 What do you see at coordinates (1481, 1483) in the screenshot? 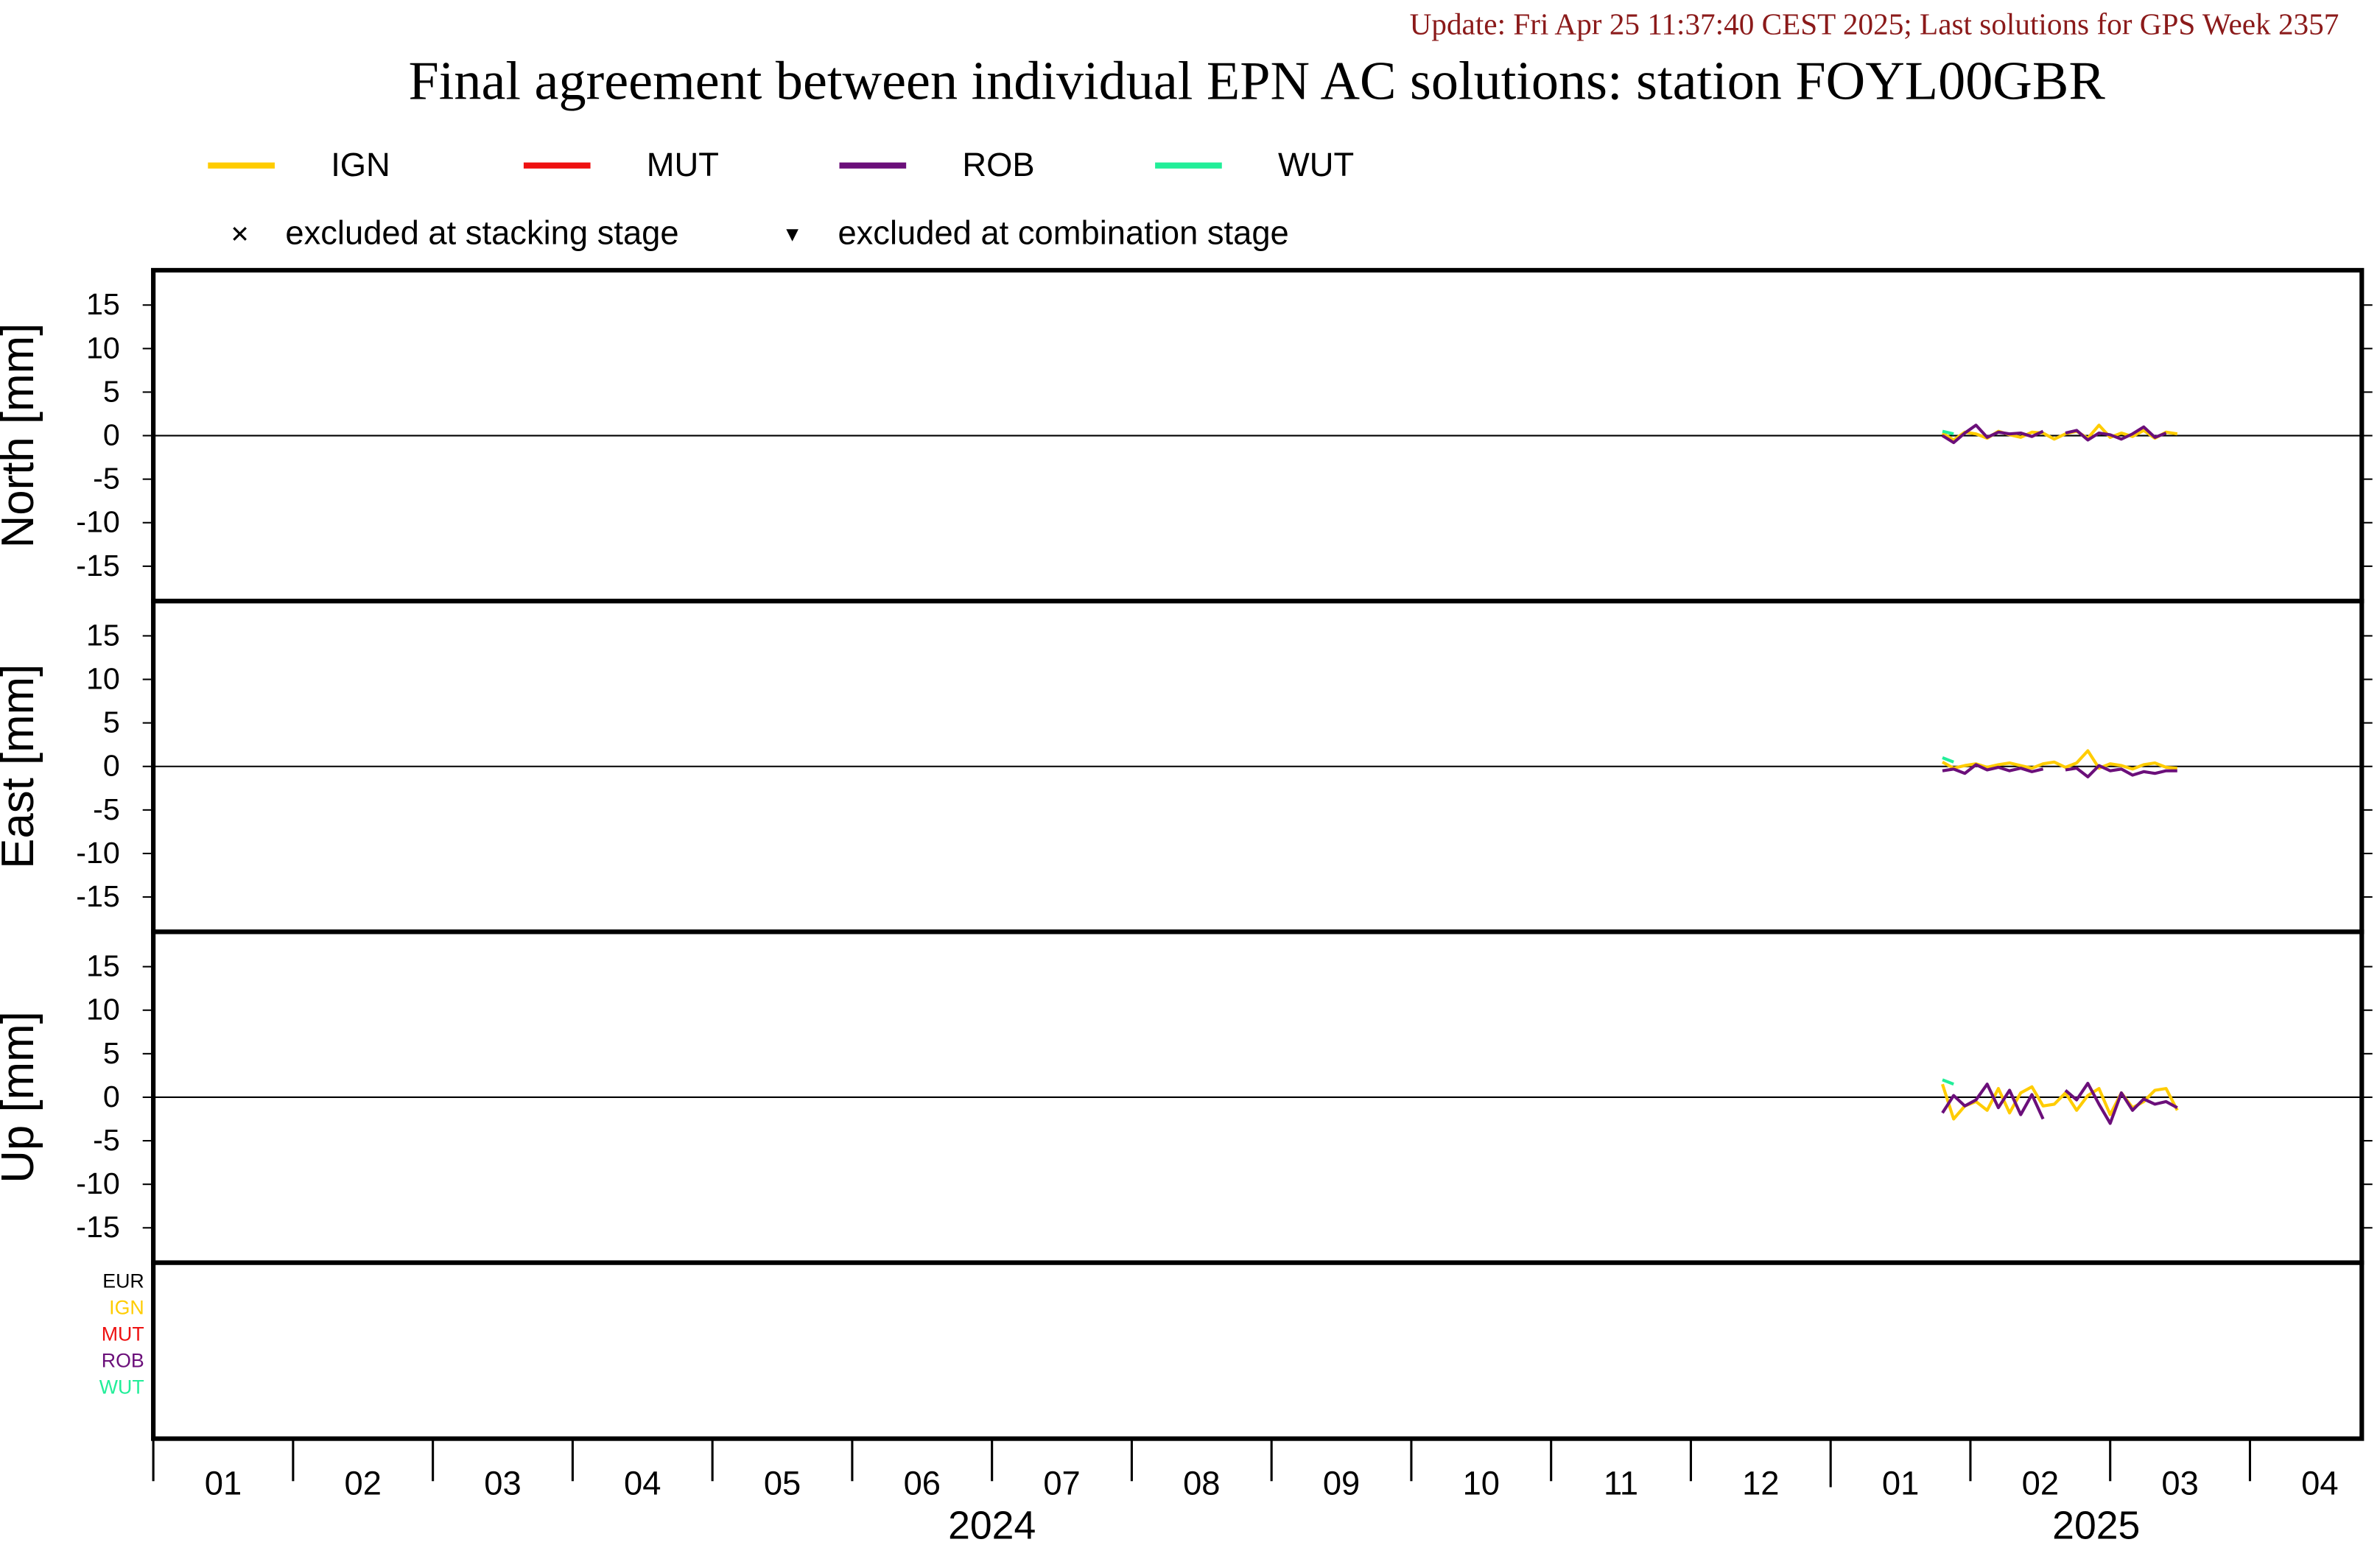
I see `x-tick-label: 10` at bounding box center [1481, 1483].